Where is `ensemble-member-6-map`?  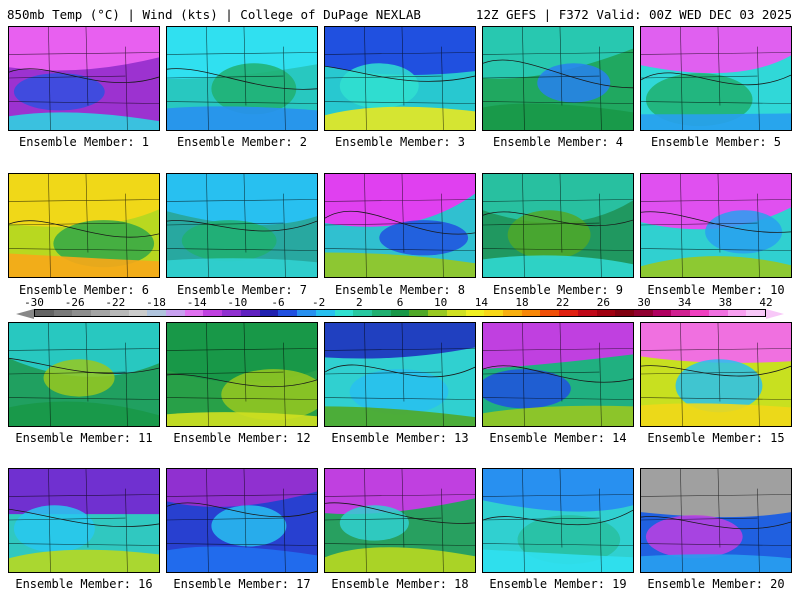 ensemble-member-6-map is located at coordinates (84, 225).